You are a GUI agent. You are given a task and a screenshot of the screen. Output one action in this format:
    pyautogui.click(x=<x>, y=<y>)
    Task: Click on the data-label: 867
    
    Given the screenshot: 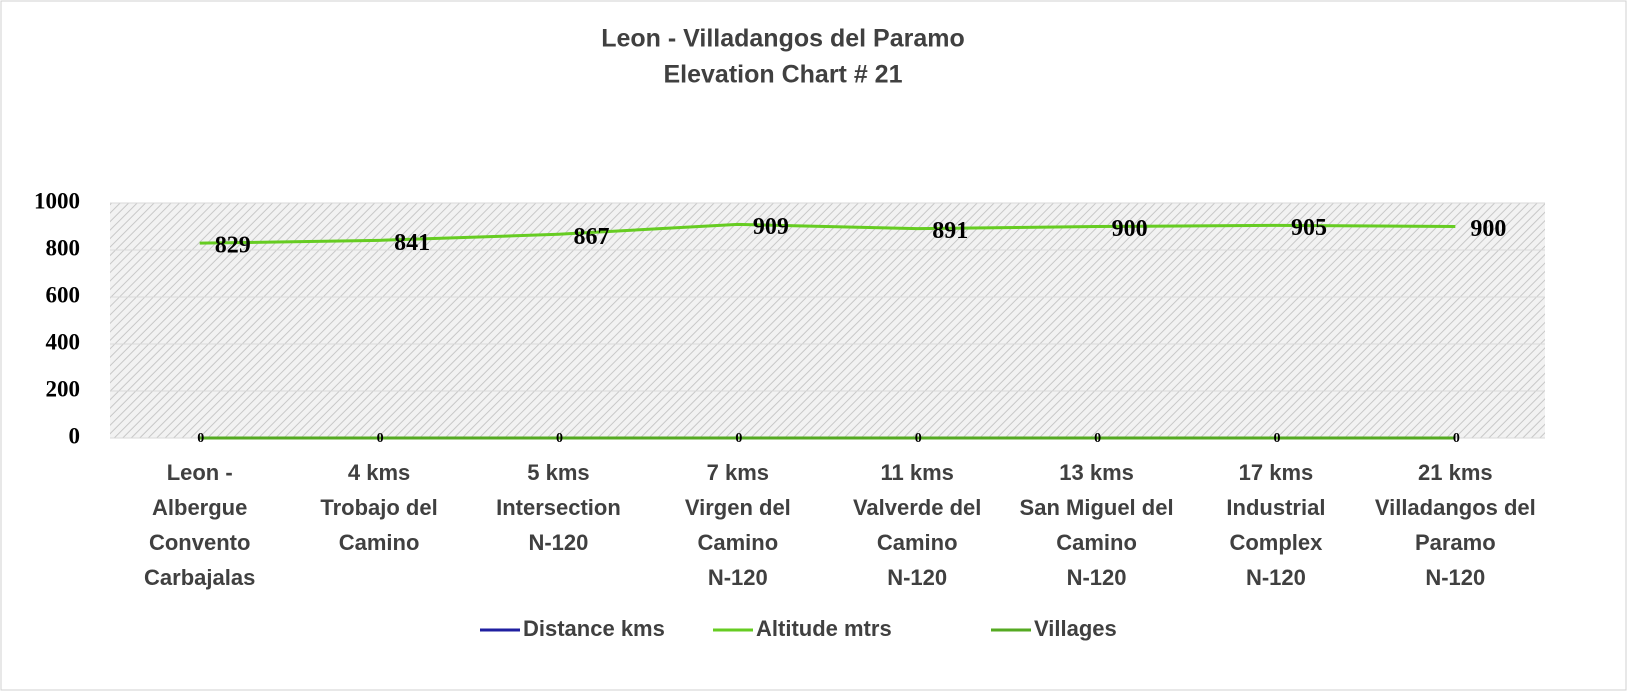 What is the action you would take?
    pyautogui.click(x=591, y=237)
    